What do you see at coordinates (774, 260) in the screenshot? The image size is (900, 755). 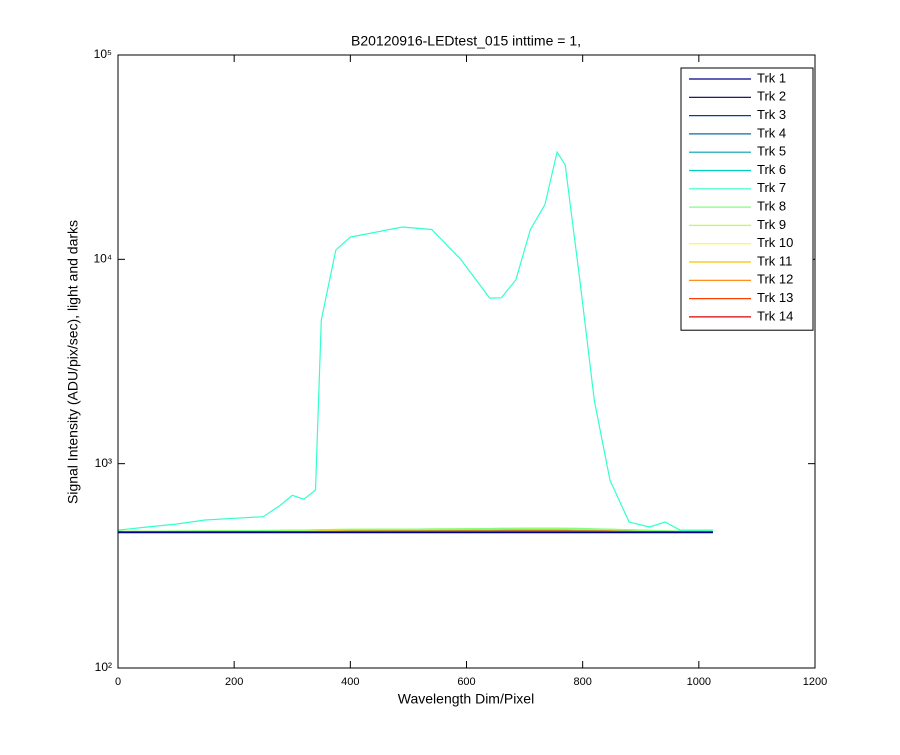 I see `legend-label: Trk 11` at bounding box center [774, 260].